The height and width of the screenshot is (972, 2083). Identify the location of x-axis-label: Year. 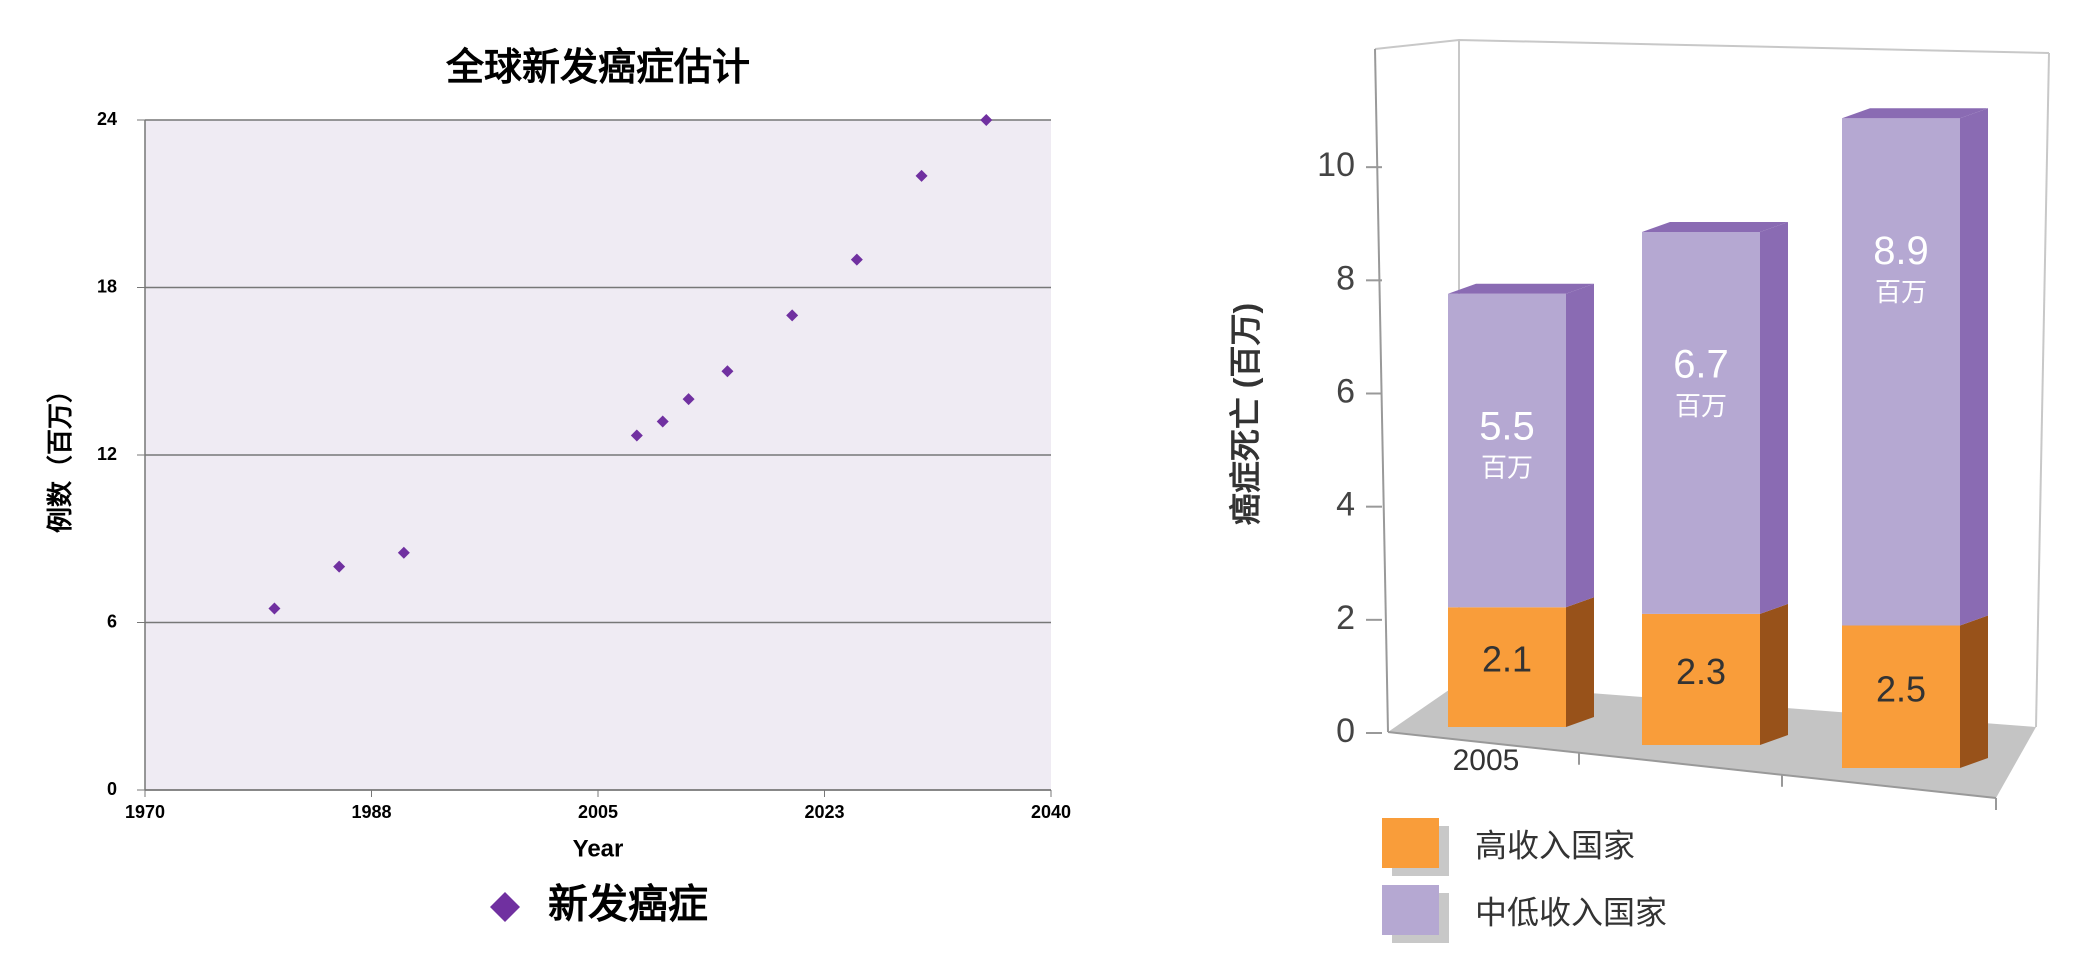
(598, 848).